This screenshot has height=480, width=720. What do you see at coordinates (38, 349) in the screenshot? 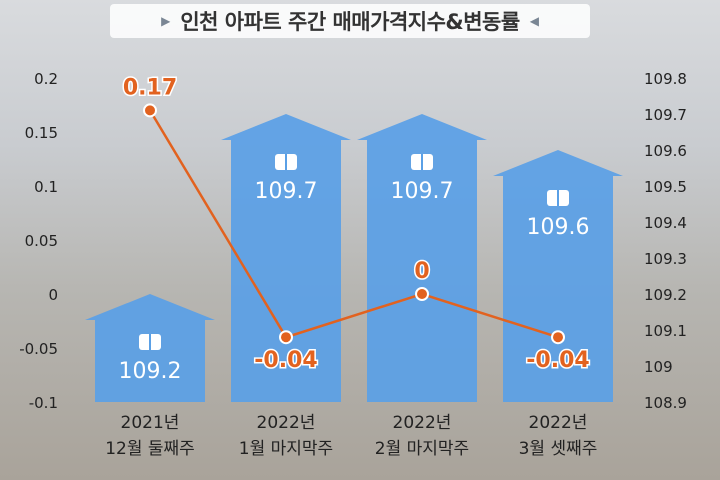
I see `left-tick-label: -0.05` at bounding box center [38, 349].